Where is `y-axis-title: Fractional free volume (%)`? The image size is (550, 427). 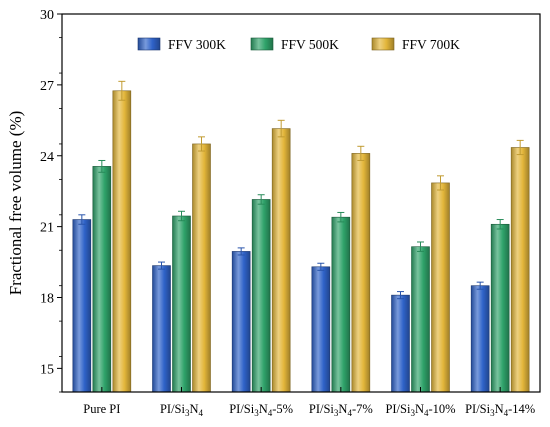
y-axis-title: Fractional free volume (%) is located at coordinates (15, 203).